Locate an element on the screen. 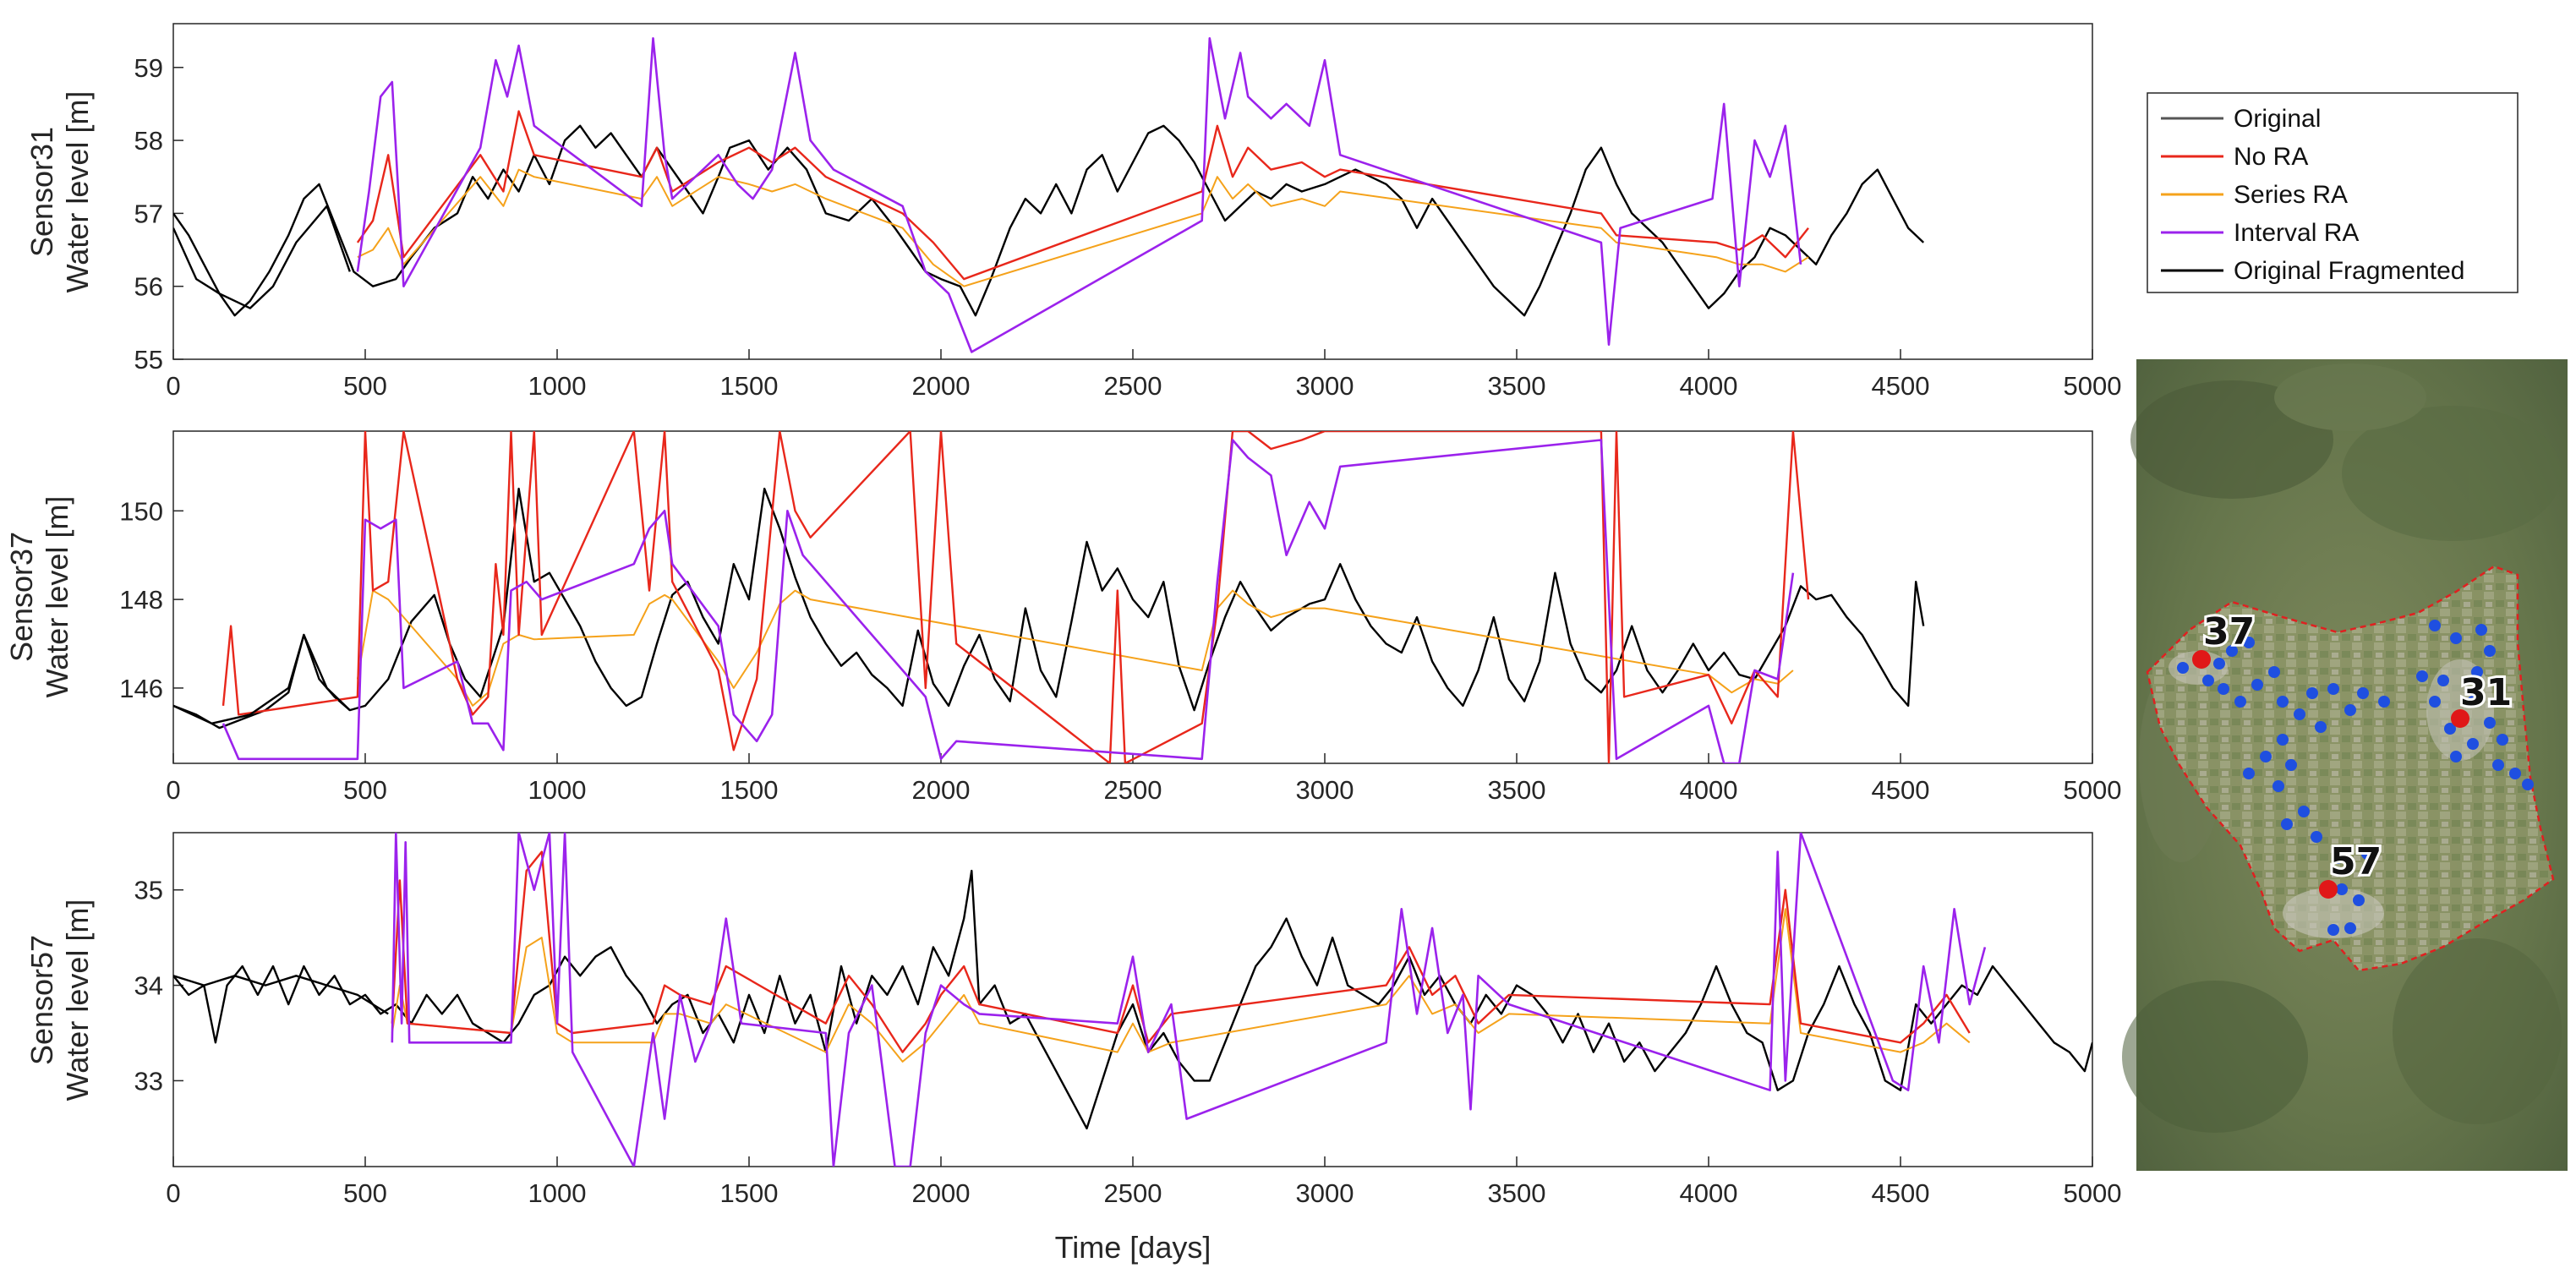 Image resolution: width=2576 pixels, height=1279 pixels. sensor37-ytick-label: 148 is located at coordinates (141, 600).